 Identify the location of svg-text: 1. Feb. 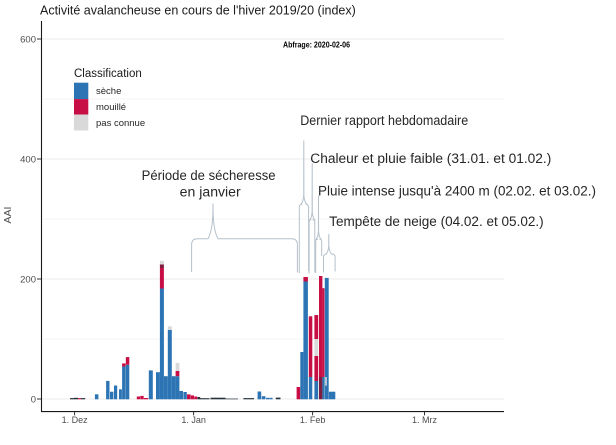
(313, 420).